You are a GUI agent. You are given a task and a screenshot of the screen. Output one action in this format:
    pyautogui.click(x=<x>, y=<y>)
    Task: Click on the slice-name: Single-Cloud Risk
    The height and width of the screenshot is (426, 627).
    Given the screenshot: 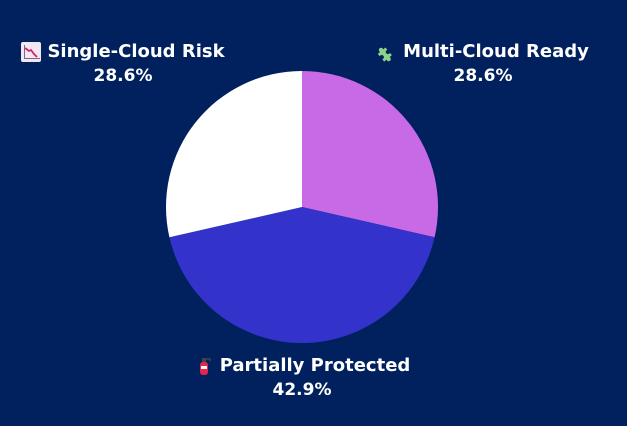 What is the action you would take?
    pyautogui.click(x=136, y=51)
    